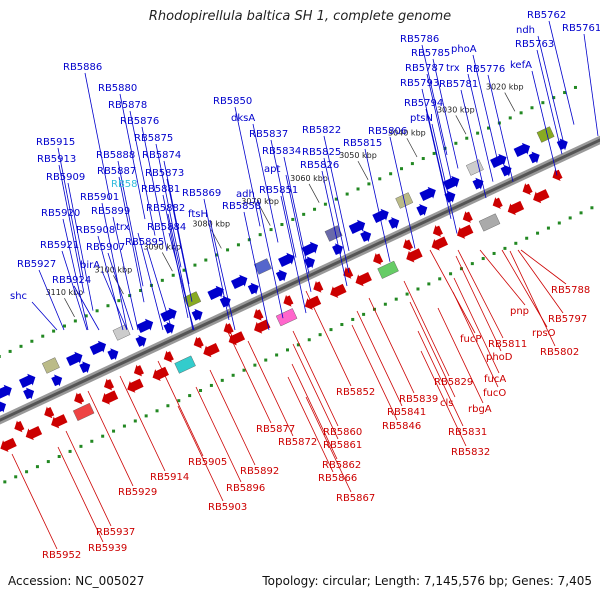 The height and width of the screenshot is (600, 600). Describe the element at coordinates (71, 280) in the screenshot. I see `gene-label-top: RB5924` at that location.